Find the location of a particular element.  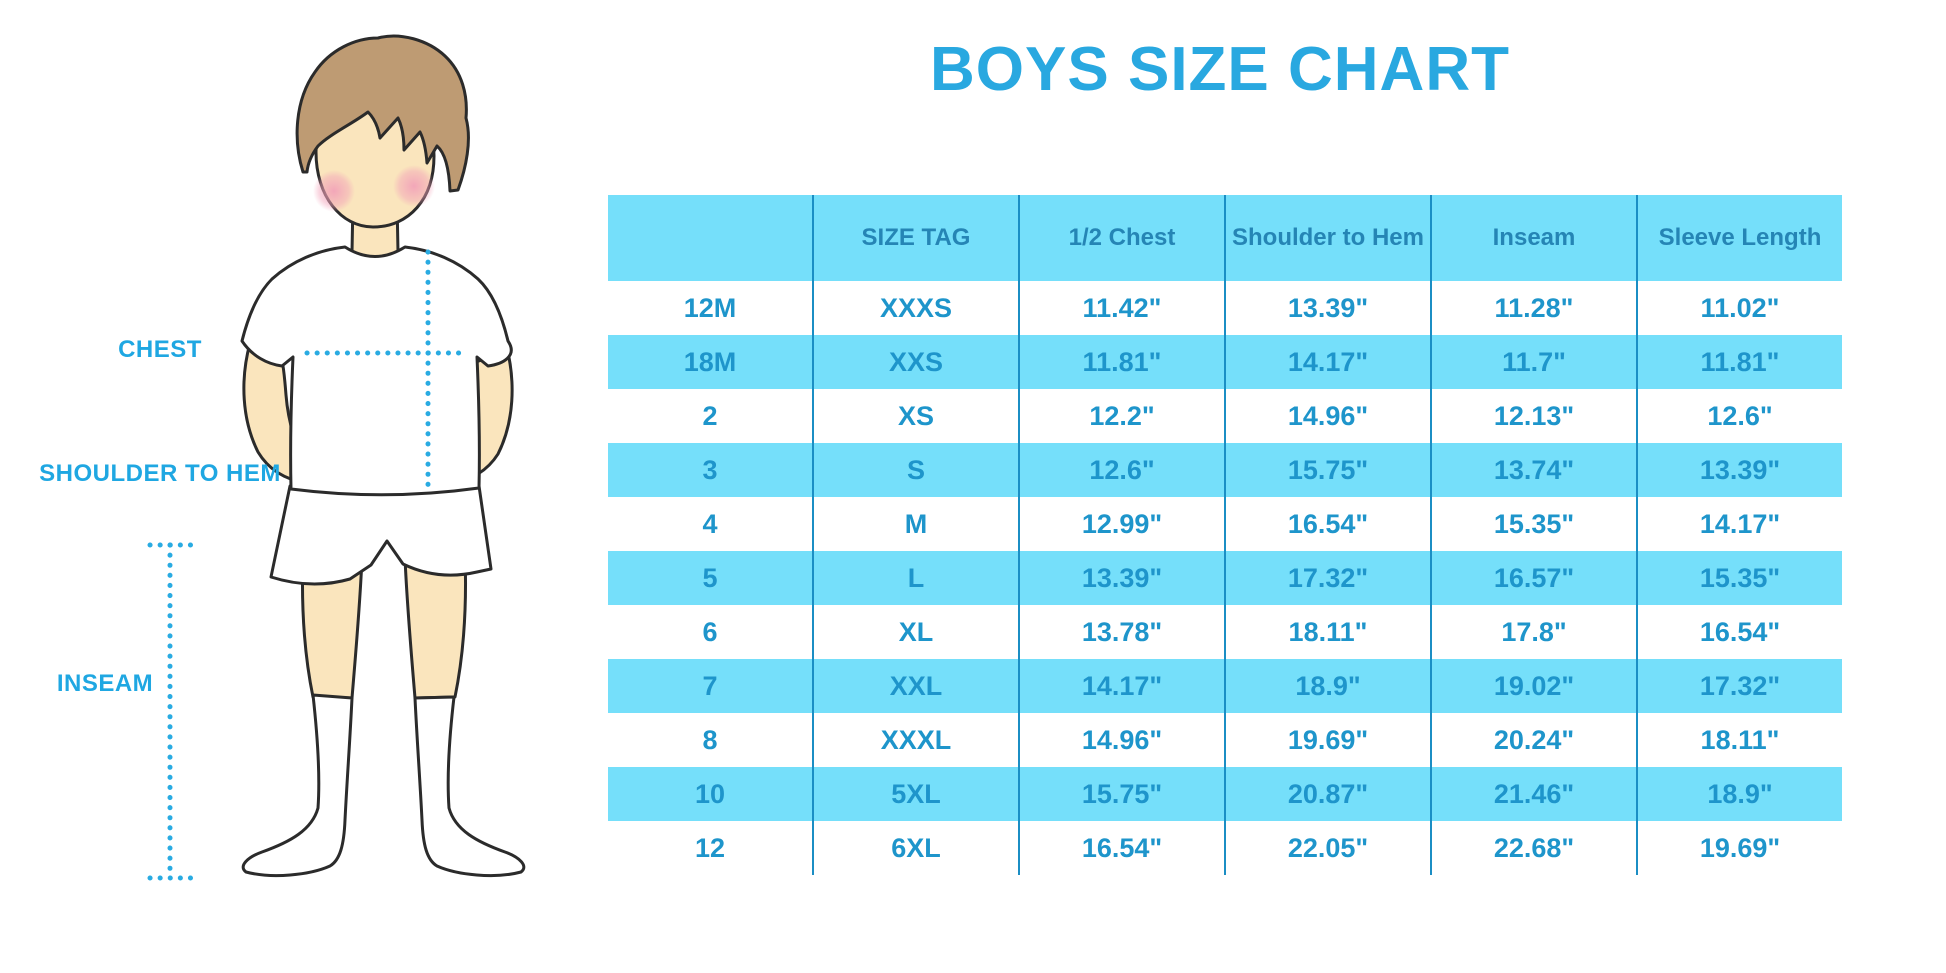

table-cell: L is located at coordinates (915, 578).